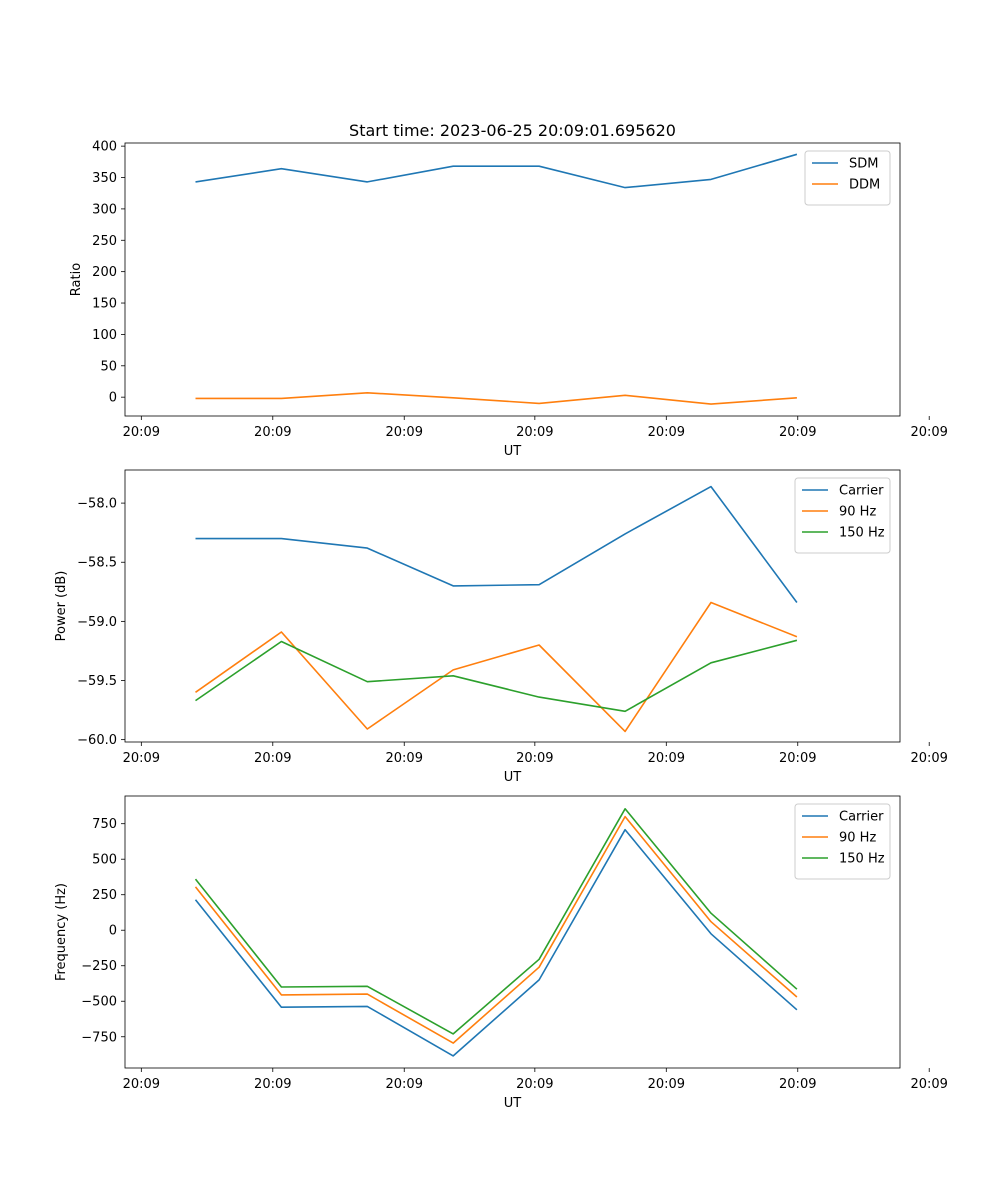  What do you see at coordinates (99, 966) in the screenshot?
I see `y-tick-label: −250` at bounding box center [99, 966].